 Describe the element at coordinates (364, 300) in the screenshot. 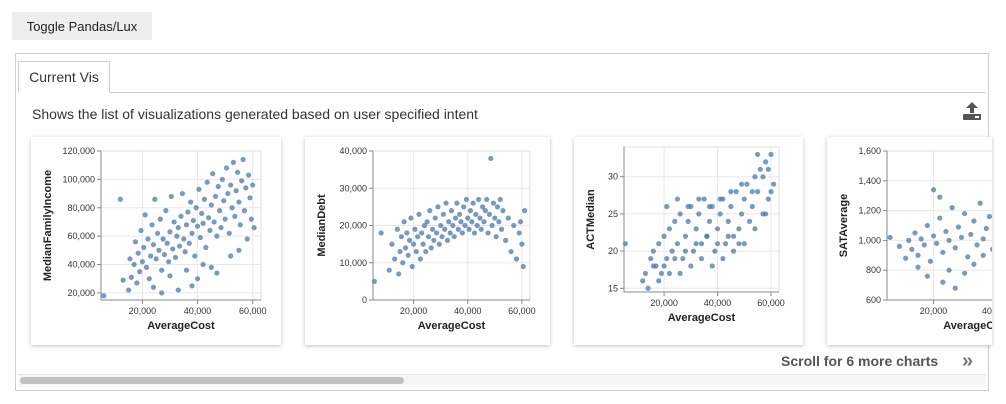

I see `y-tick-label: 0` at that location.